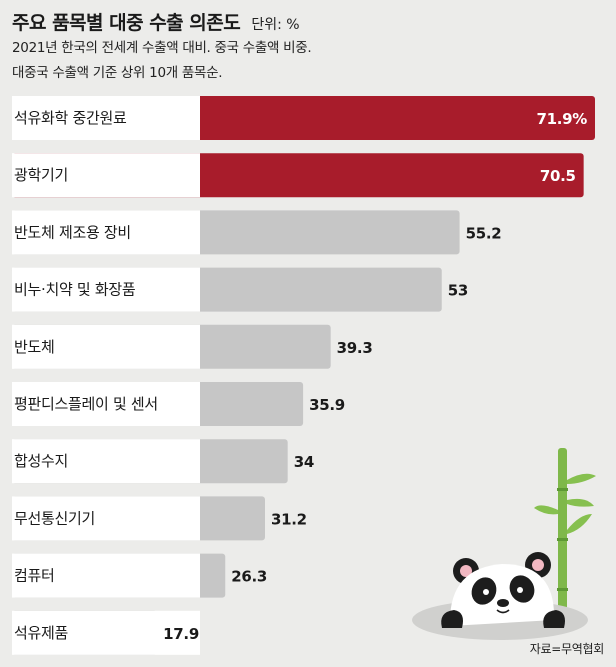 This screenshot has width=616, height=667. Describe the element at coordinates (74, 290) in the screenshot. I see `category-label: 비누·치약 및 화장품` at that location.